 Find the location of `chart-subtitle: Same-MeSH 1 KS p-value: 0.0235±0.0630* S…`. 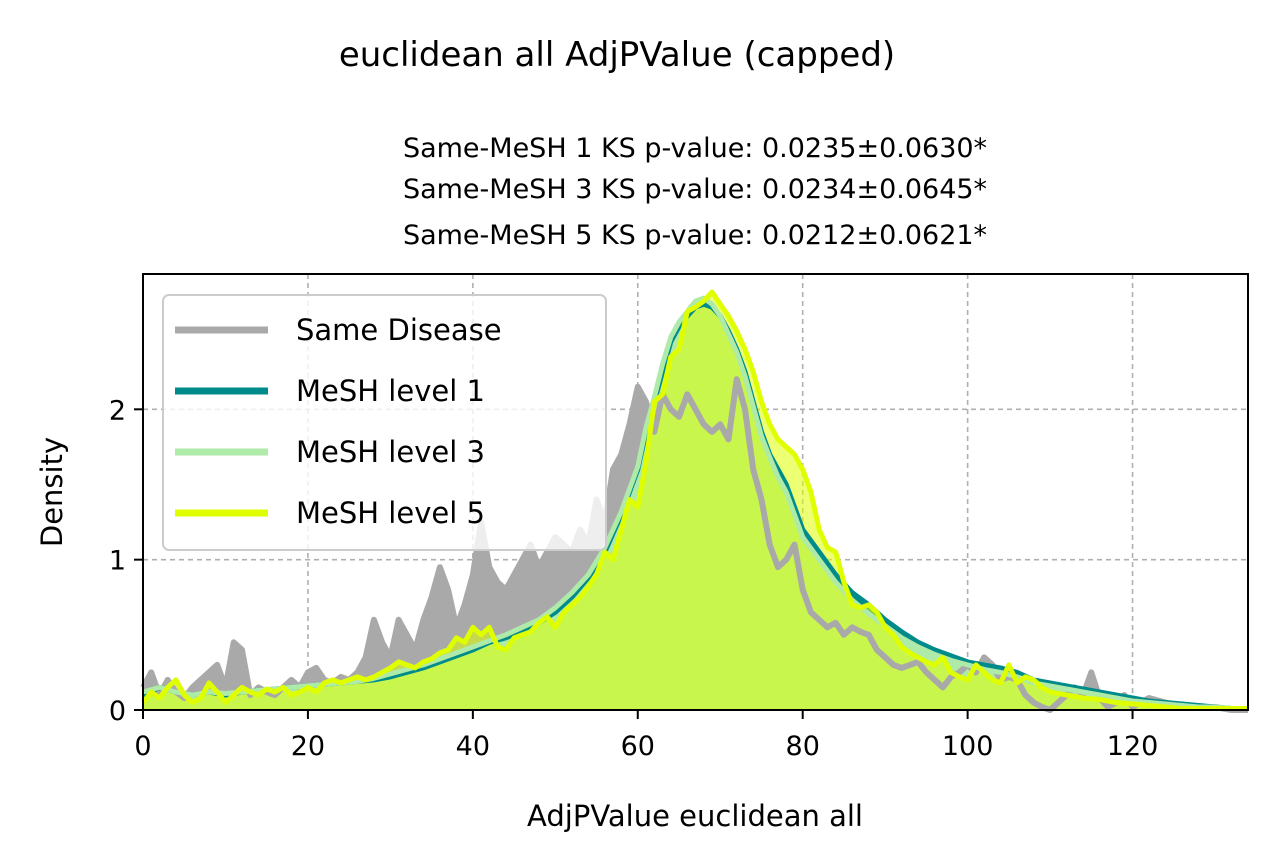

chart-subtitle: Same-MeSH 1 KS p-value: 0.0235±0.0630* S… is located at coordinates (695, 192).